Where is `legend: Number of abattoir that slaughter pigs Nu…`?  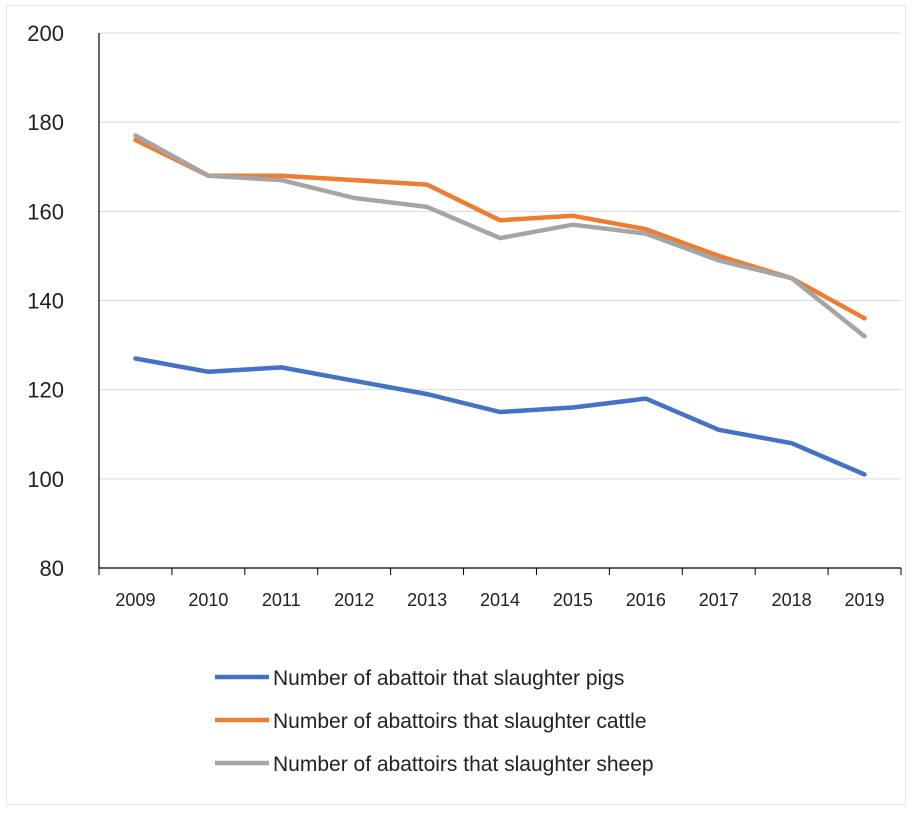
legend: Number of abattoir that slaughter pigs Nu… is located at coordinates (434, 721).